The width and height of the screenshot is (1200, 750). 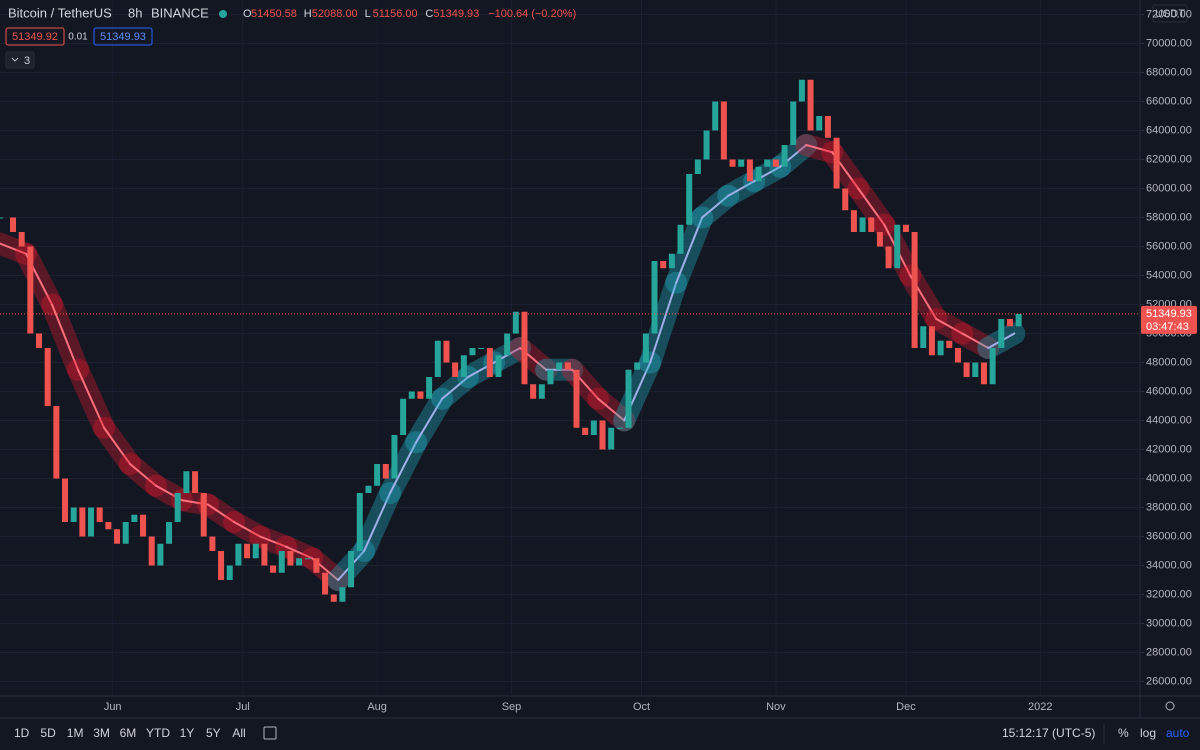 What do you see at coordinates (75, 733) in the screenshot?
I see `range-button: 1M` at bounding box center [75, 733].